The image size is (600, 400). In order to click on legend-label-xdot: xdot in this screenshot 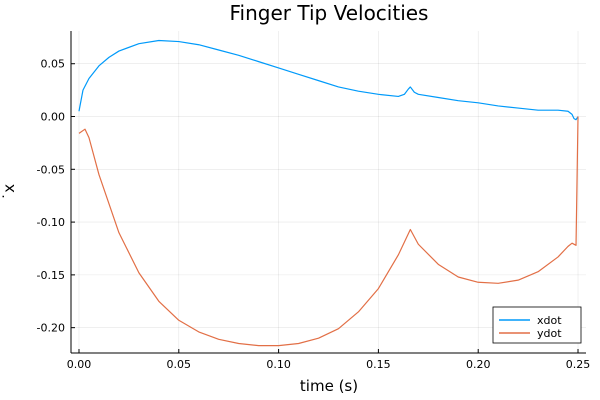, I will do `click(549, 320)`.